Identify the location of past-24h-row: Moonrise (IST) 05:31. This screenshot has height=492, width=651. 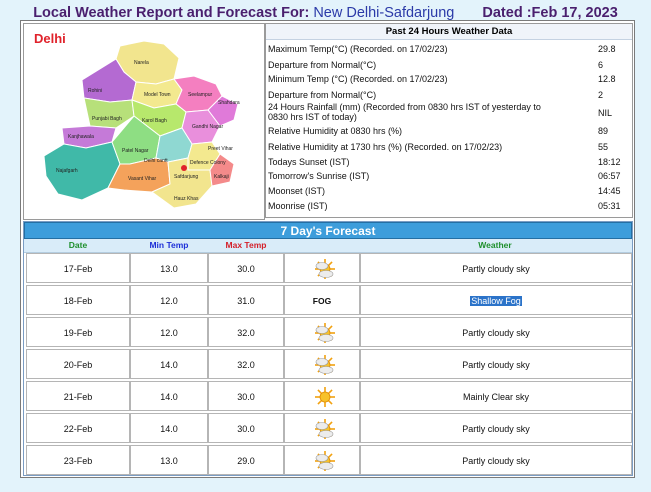
(449, 206).